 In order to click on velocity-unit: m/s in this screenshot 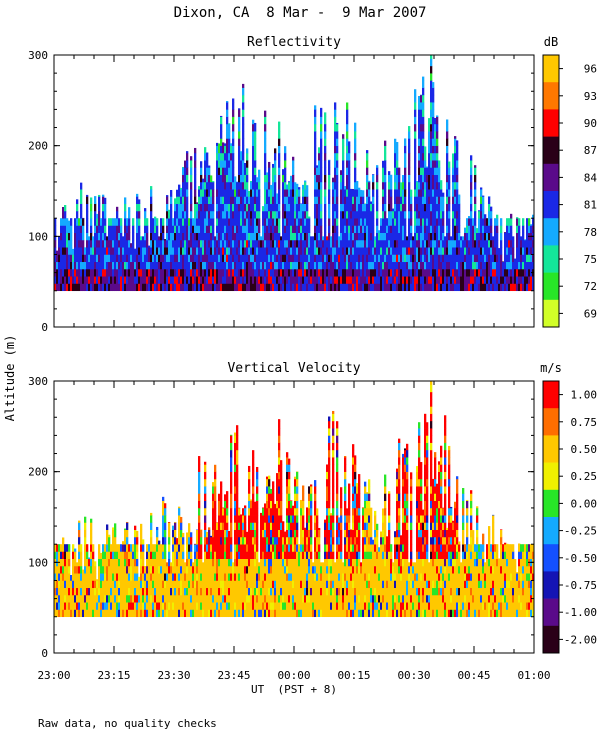, I will do `click(551, 368)`.